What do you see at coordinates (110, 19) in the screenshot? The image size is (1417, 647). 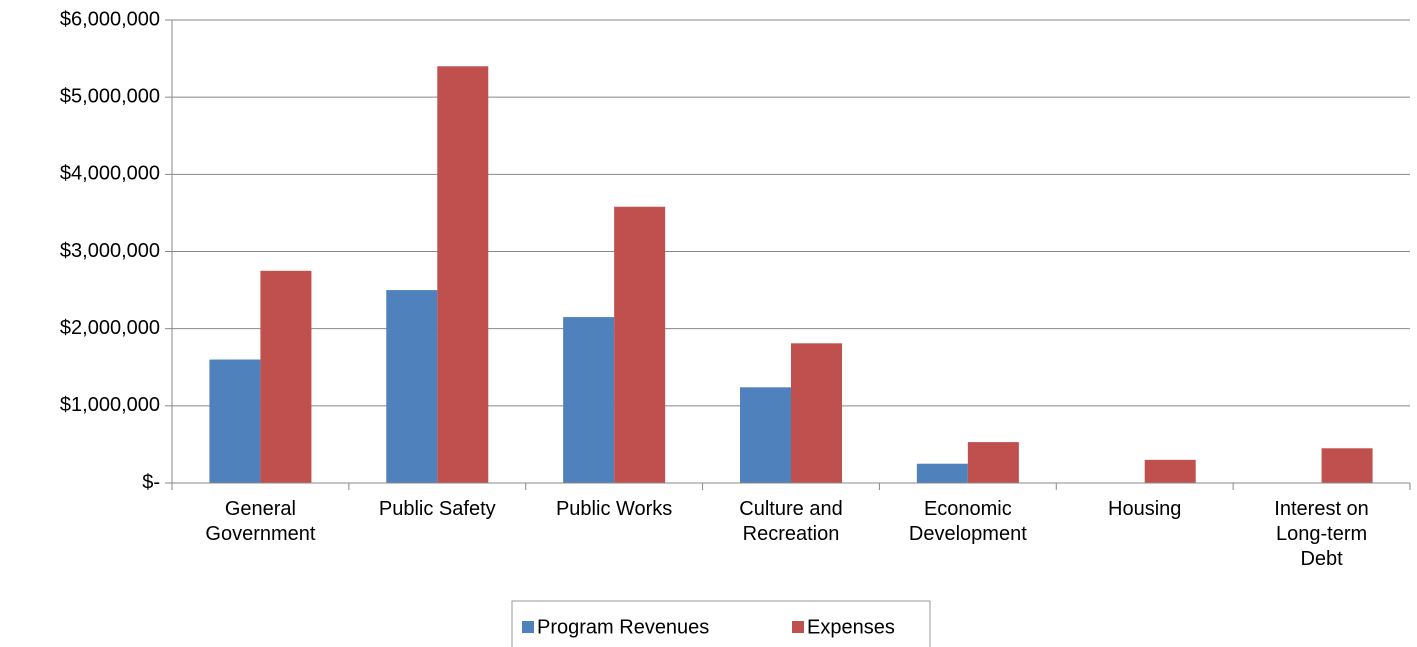 I see `y-tick-label: $6,000,000` at bounding box center [110, 19].